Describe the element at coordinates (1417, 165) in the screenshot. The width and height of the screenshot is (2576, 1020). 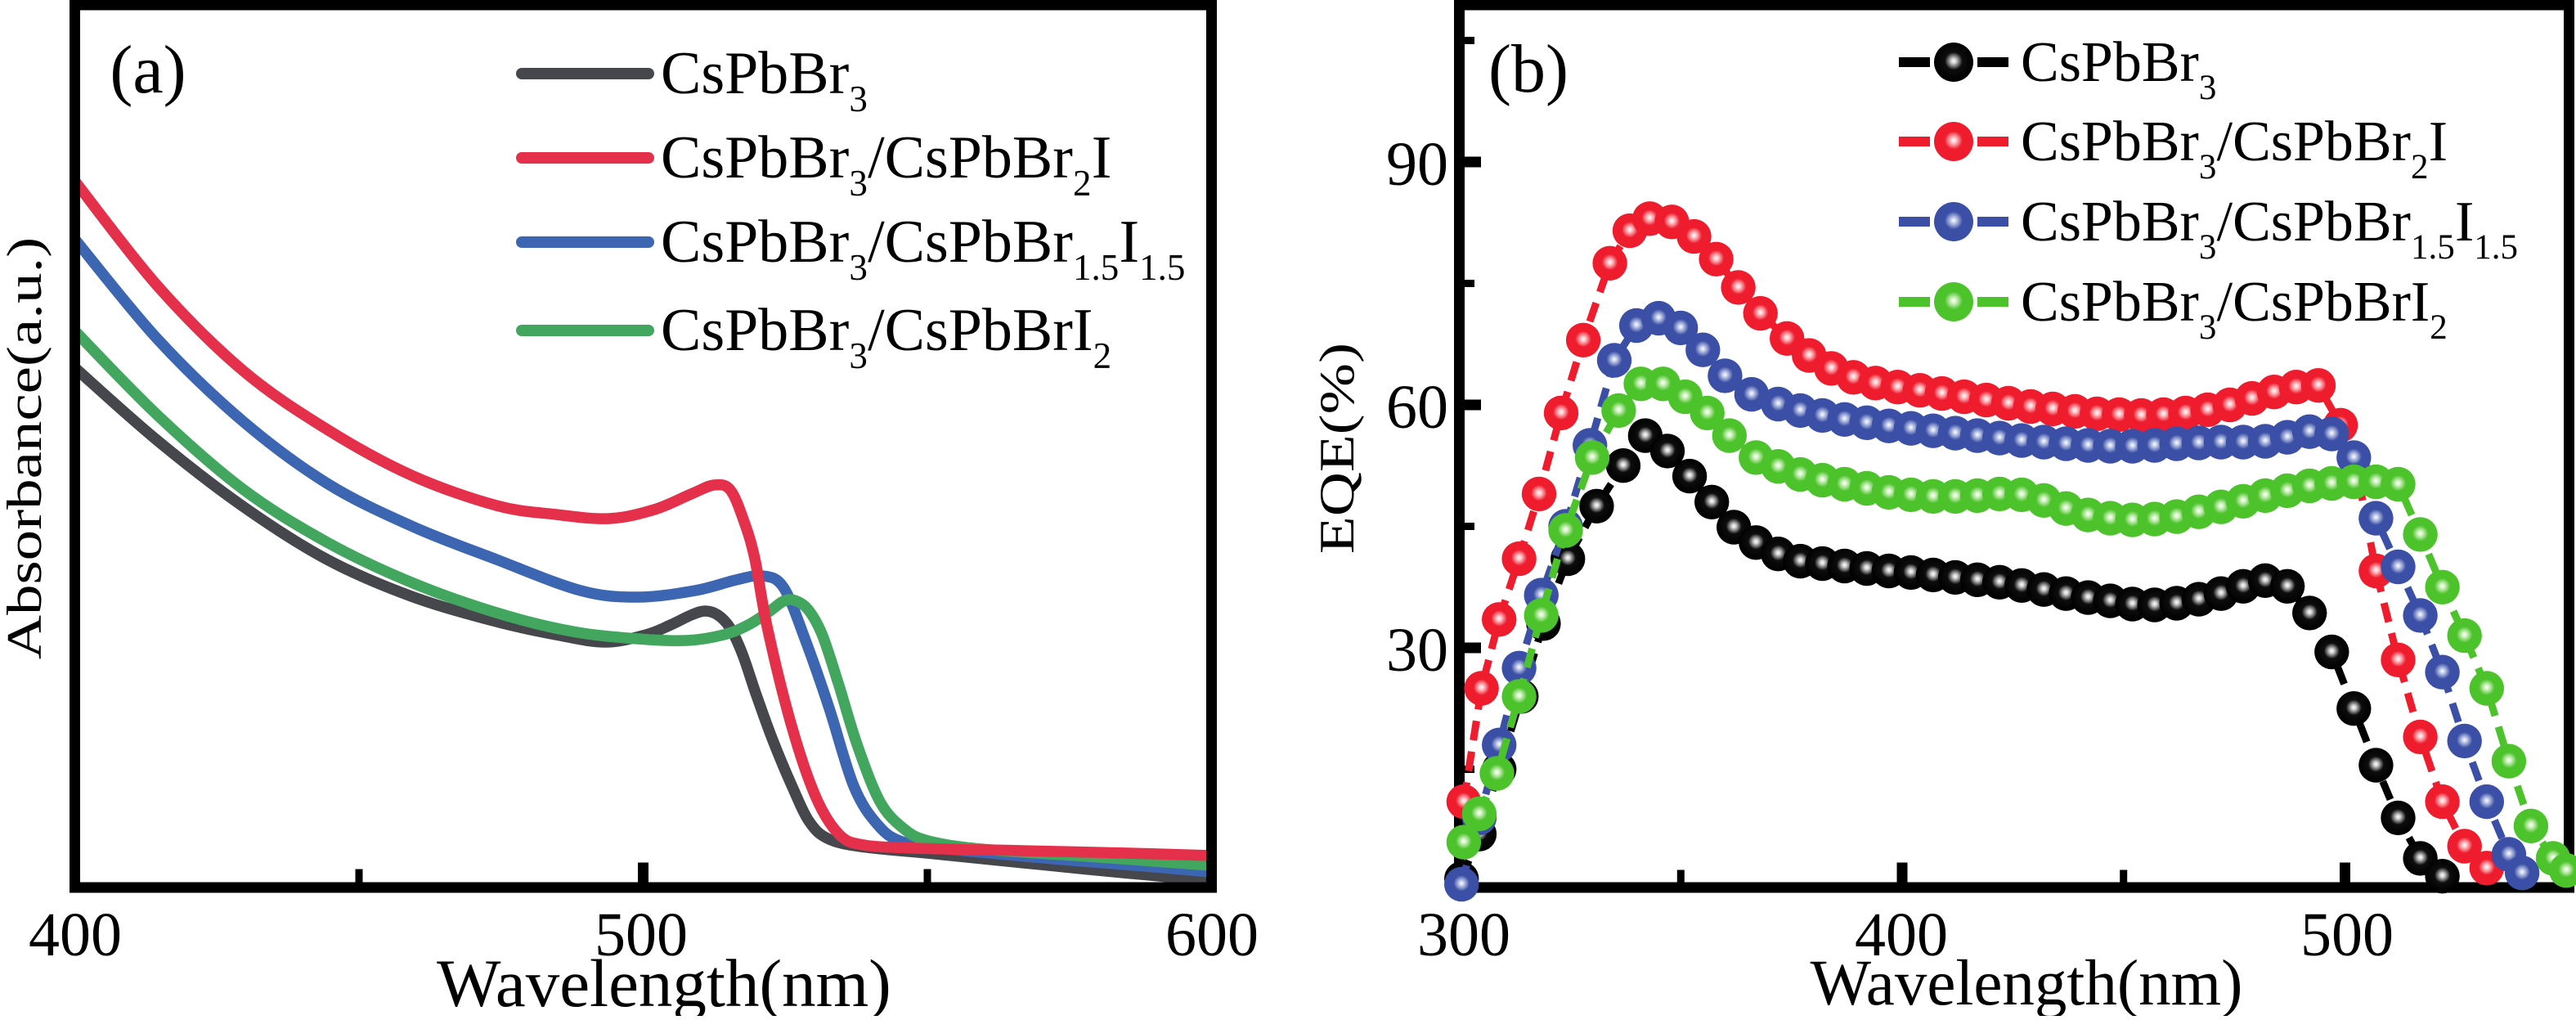
I see `svg-text: 90` at that location.